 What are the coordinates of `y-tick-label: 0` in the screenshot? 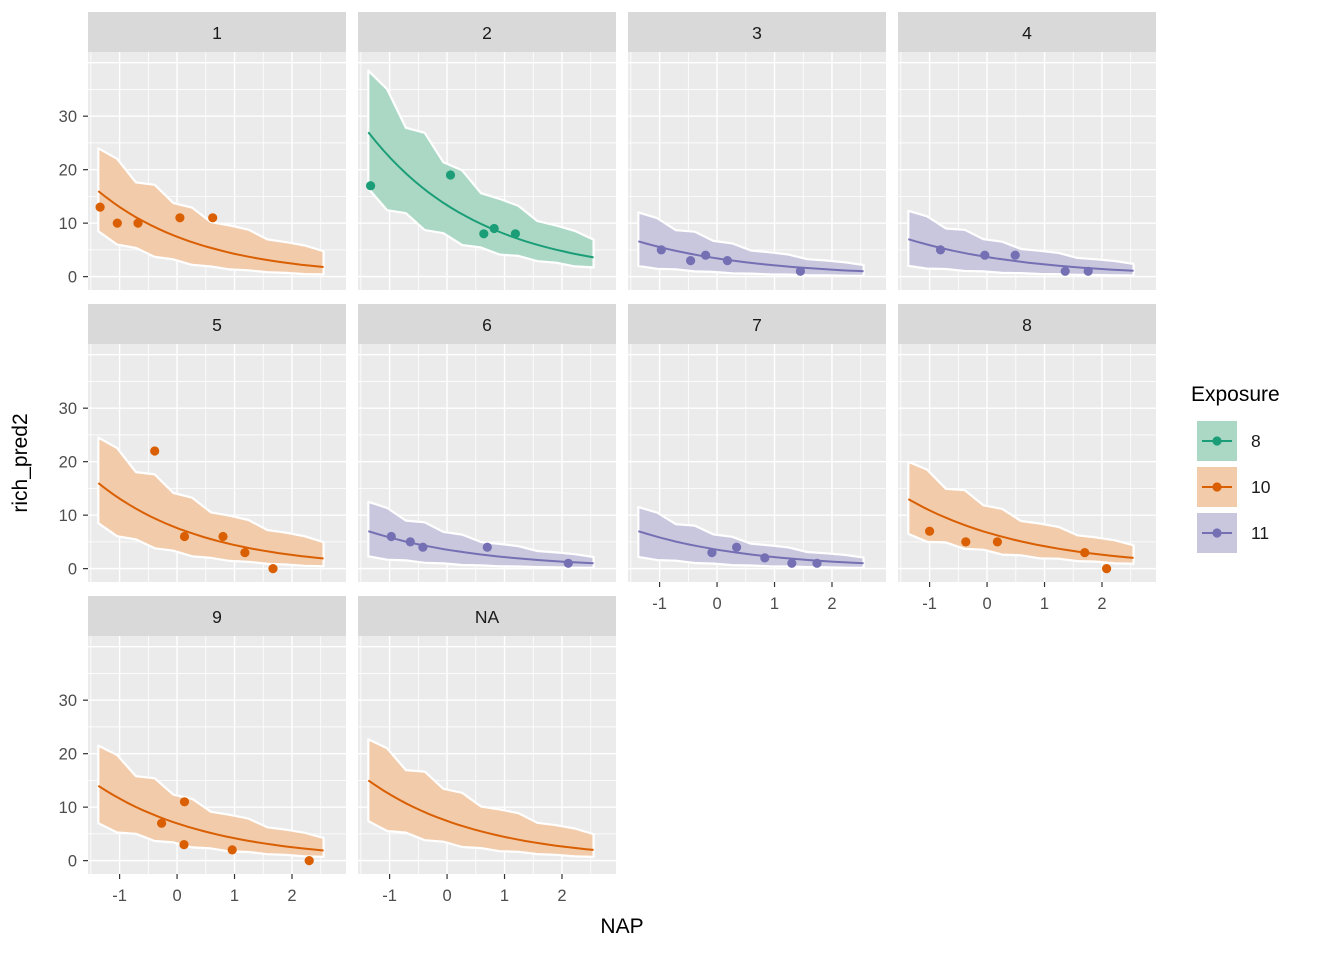 It's located at (72, 862).